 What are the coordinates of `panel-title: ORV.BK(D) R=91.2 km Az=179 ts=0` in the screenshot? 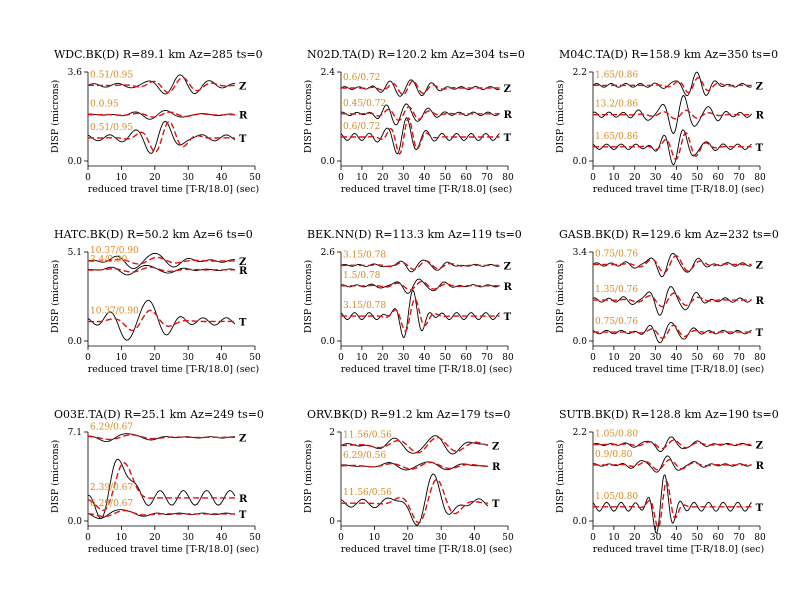 It's located at (408, 414).